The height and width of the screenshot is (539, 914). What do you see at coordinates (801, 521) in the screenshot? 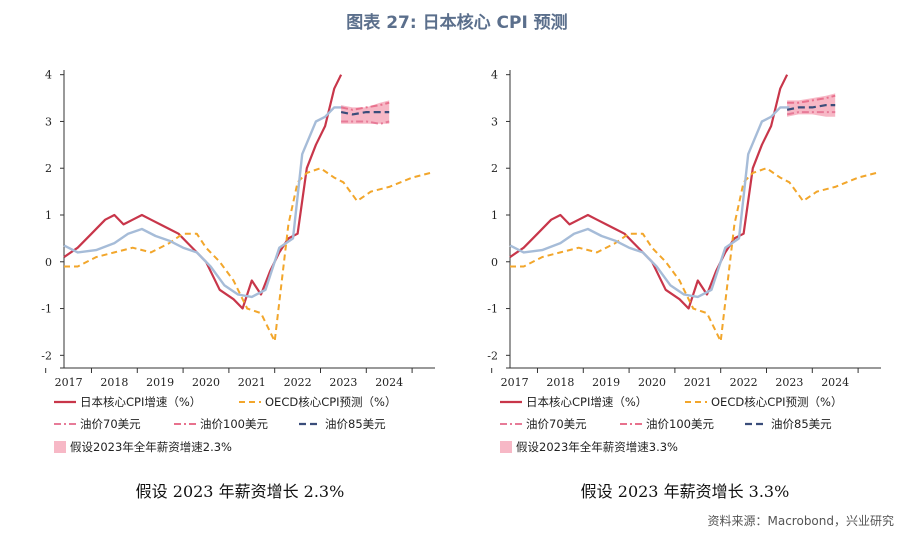
I see `source-note: 资料来源：Macrobond，兴业研究` at bounding box center [801, 521].